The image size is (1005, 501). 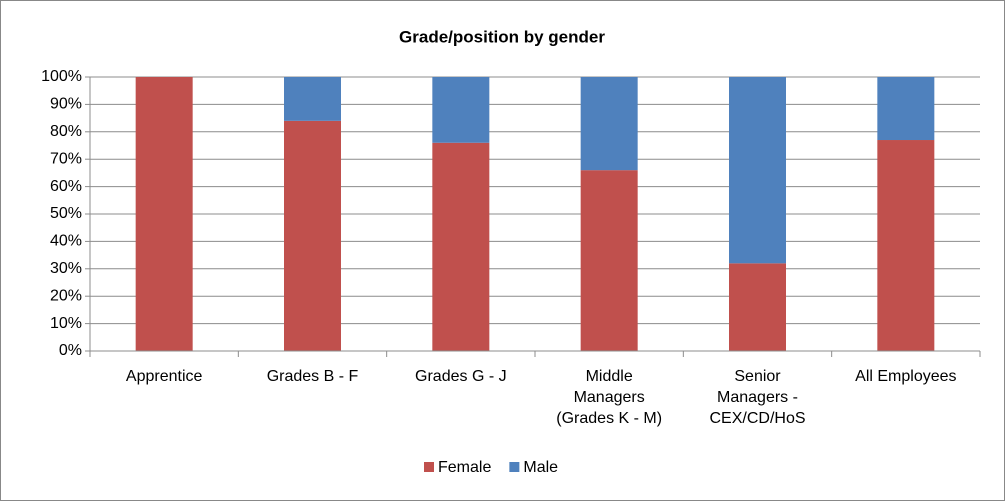 I want to click on x-tick-label: Middle Managers (Grades K - M), so click(x=609, y=397).